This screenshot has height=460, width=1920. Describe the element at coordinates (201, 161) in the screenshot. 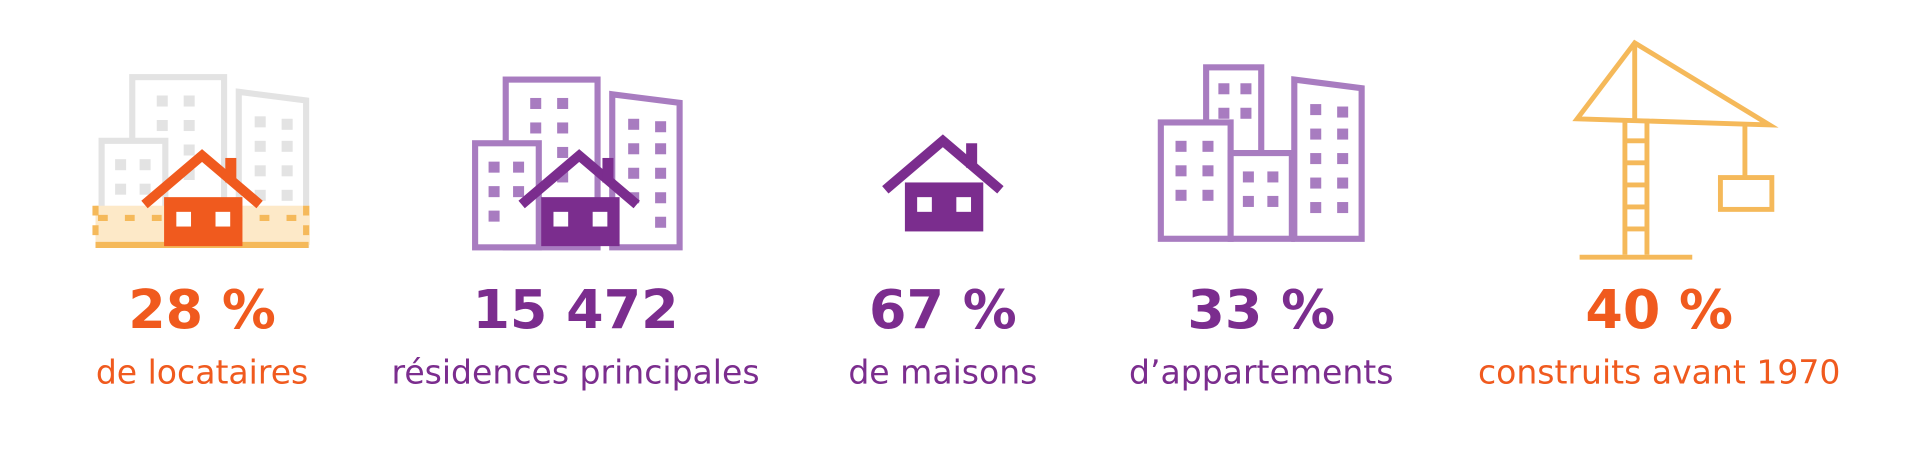

I see `icon-rental` at that location.